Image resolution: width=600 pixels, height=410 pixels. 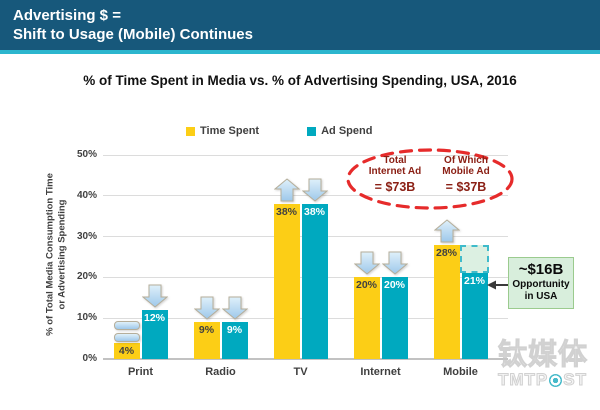 I want to click on legend: Time Spent Ad Spend, so click(x=279, y=131).